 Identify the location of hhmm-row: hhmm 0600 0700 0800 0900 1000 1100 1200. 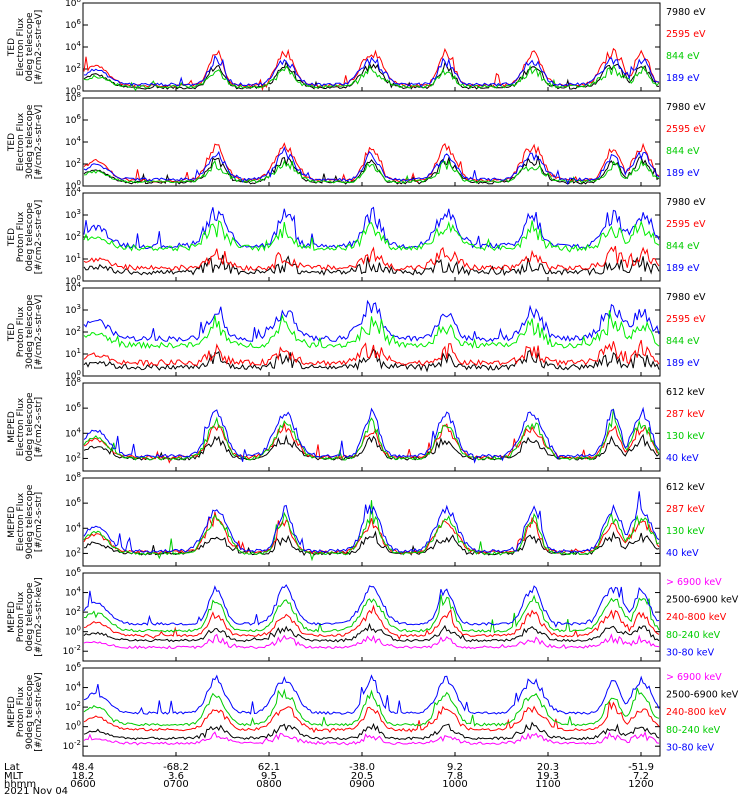
(375, 784).